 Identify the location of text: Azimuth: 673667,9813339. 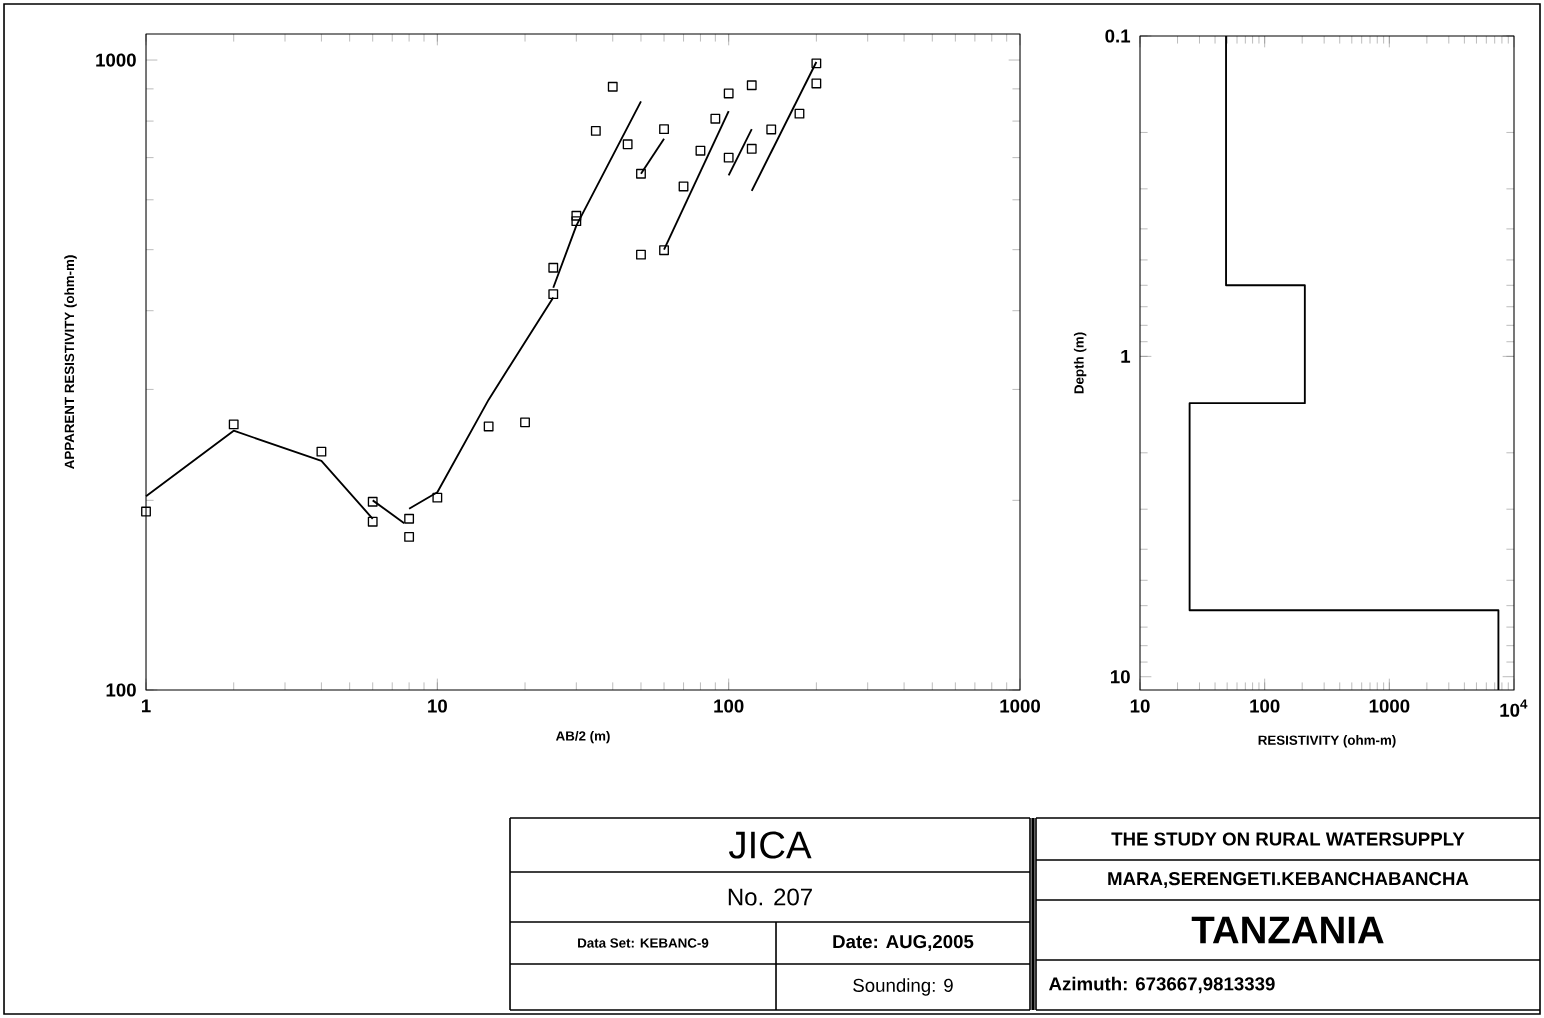
(1162, 985).